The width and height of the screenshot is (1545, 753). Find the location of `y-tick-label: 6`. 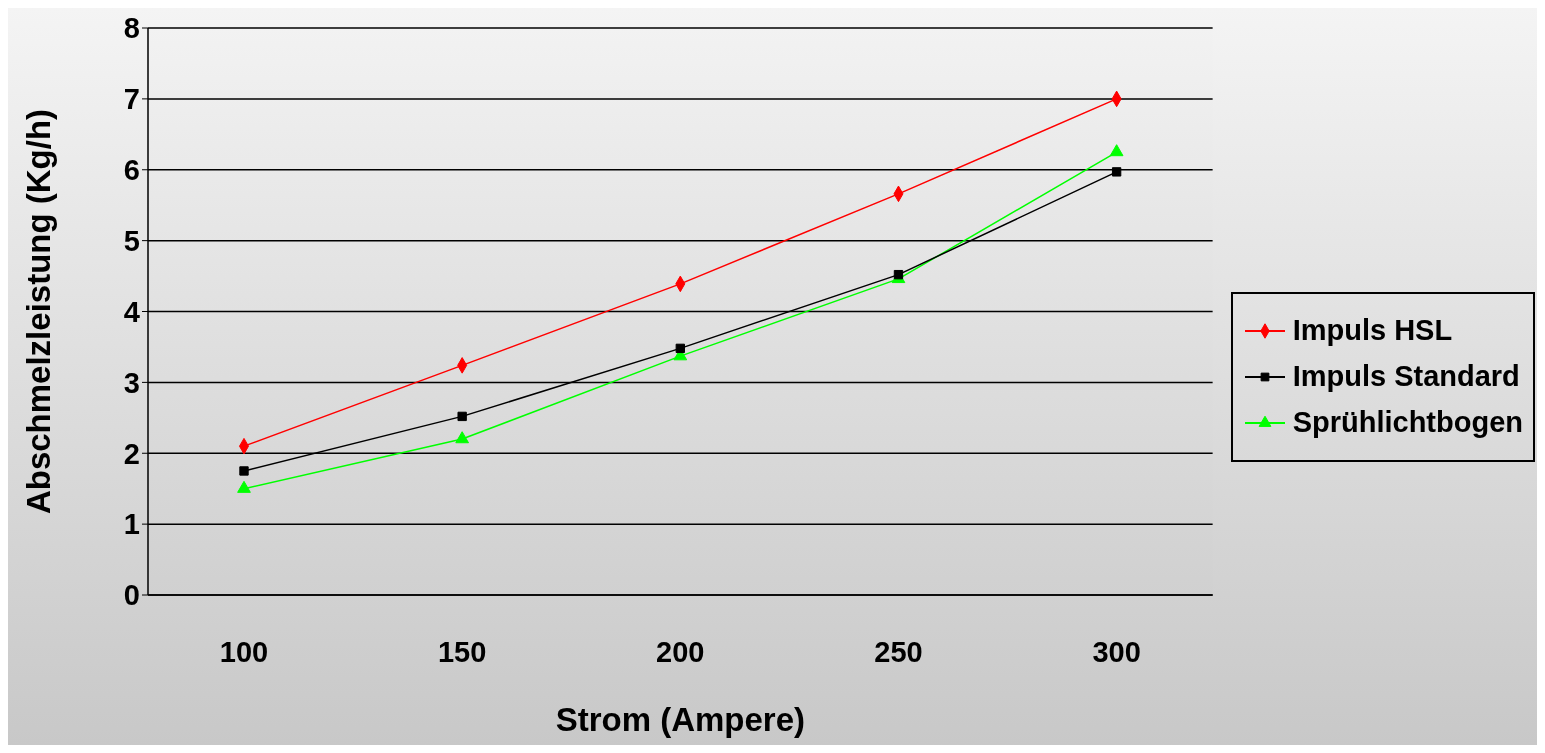

y-tick-label: 6 is located at coordinates (131, 170).